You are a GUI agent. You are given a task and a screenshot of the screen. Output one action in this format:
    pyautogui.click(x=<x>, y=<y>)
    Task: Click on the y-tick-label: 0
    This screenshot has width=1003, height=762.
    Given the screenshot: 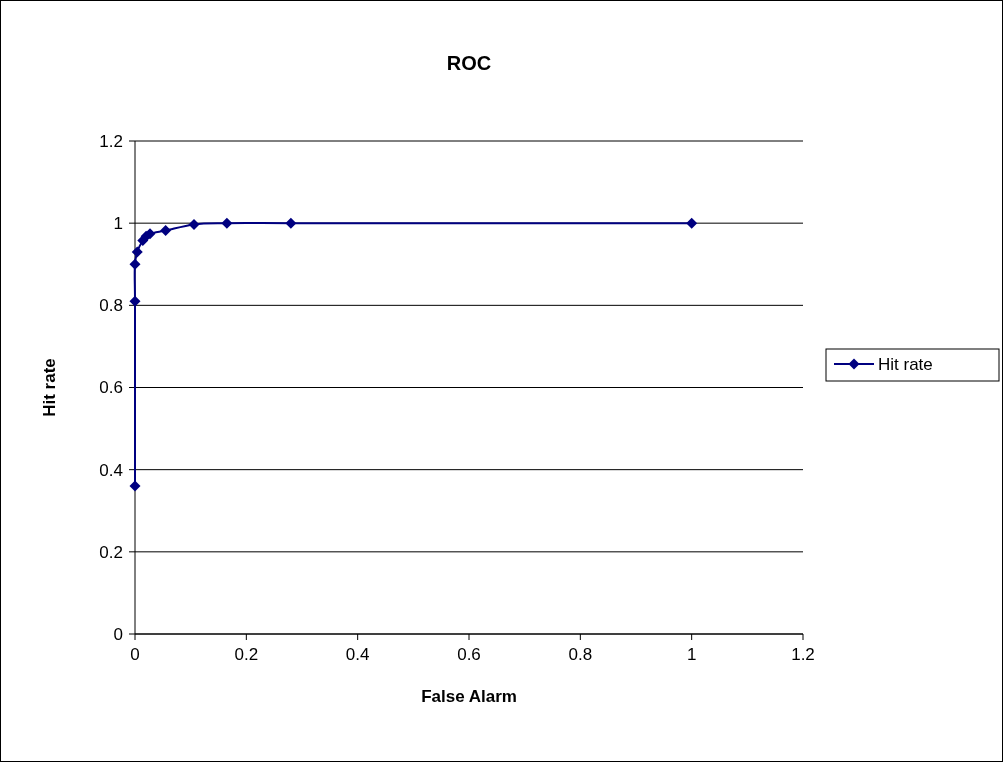 What is the action you would take?
    pyautogui.click(x=118, y=634)
    